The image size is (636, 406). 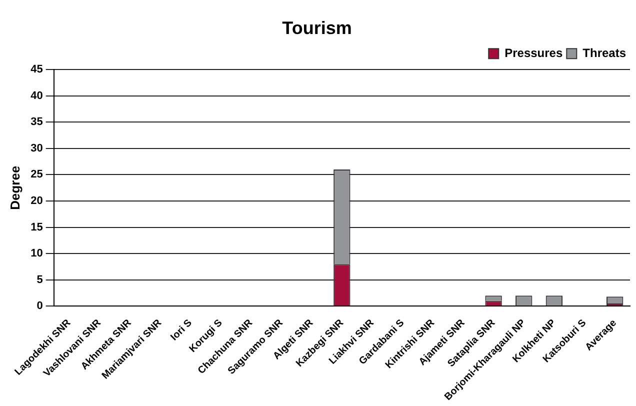 I want to click on y-axis-title: Degree, so click(x=14, y=188).